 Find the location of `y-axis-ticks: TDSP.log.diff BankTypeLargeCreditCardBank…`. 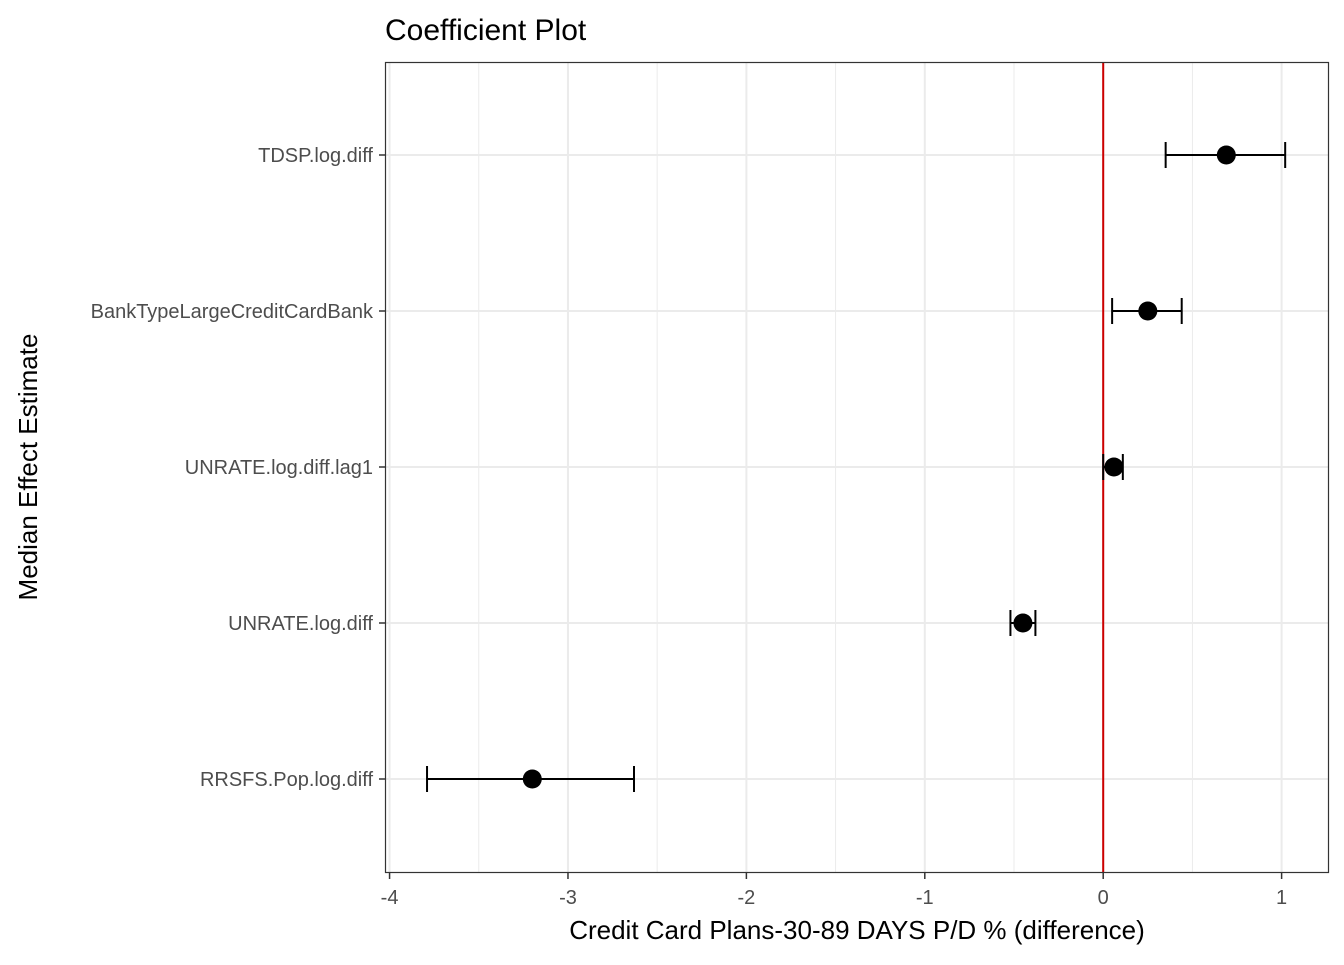

y-axis-ticks: TDSP.log.diff BankTypeLargeCreditCardBank… is located at coordinates (238, 468).